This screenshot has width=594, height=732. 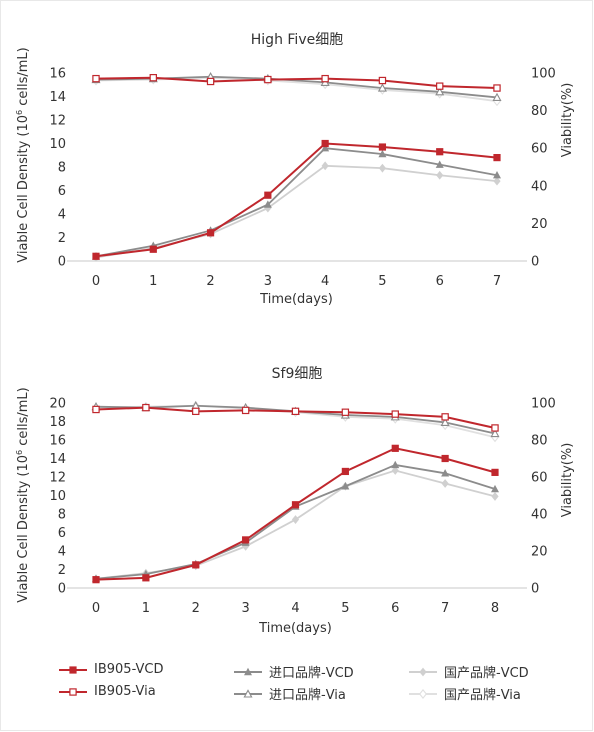 I want to click on chart-title: High Five细胞, so click(x=297, y=40).